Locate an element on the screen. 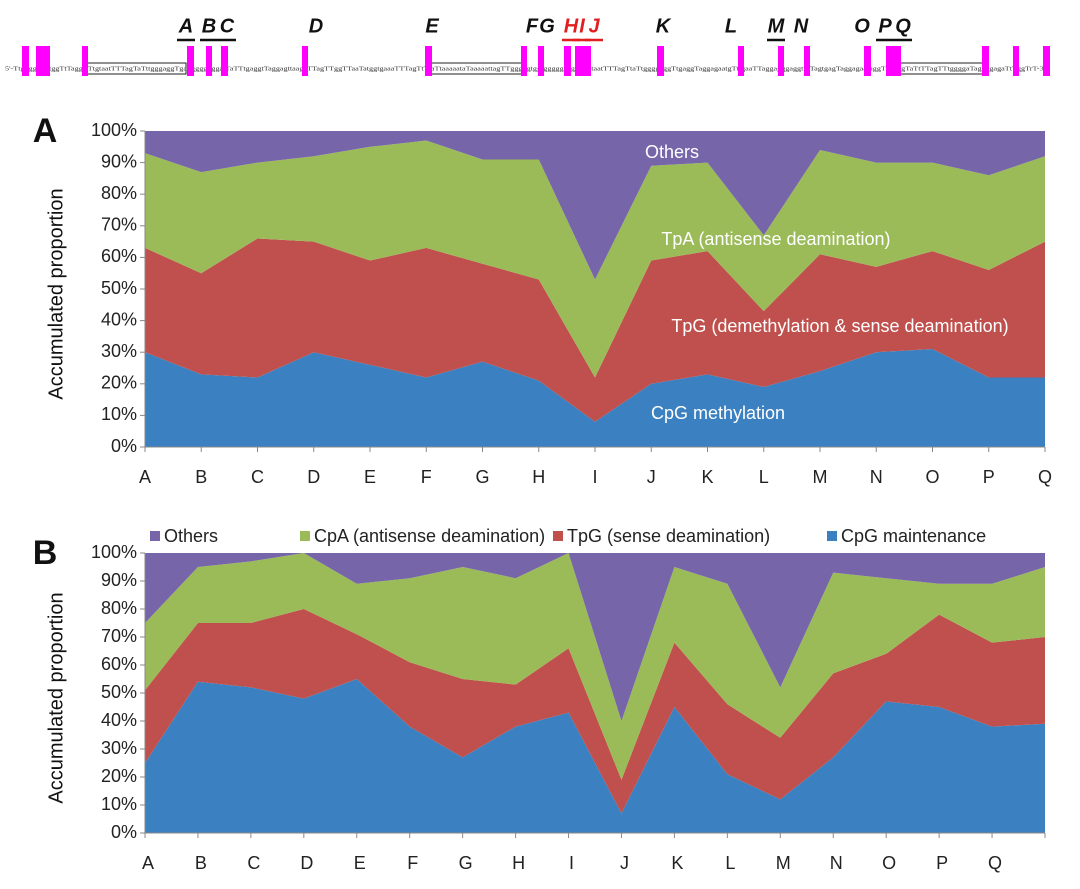 The width and height of the screenshot is (1080, 889). y-tick-label: 20% is located at coordinates (119, 383).